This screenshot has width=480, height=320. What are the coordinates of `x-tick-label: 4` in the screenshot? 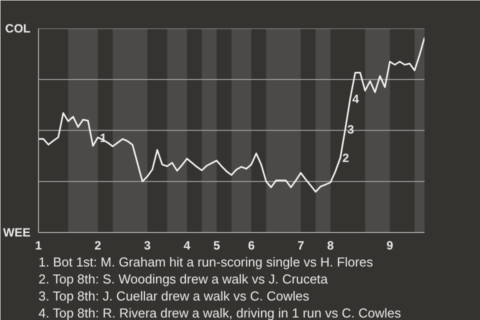 It's located at (187, 245).